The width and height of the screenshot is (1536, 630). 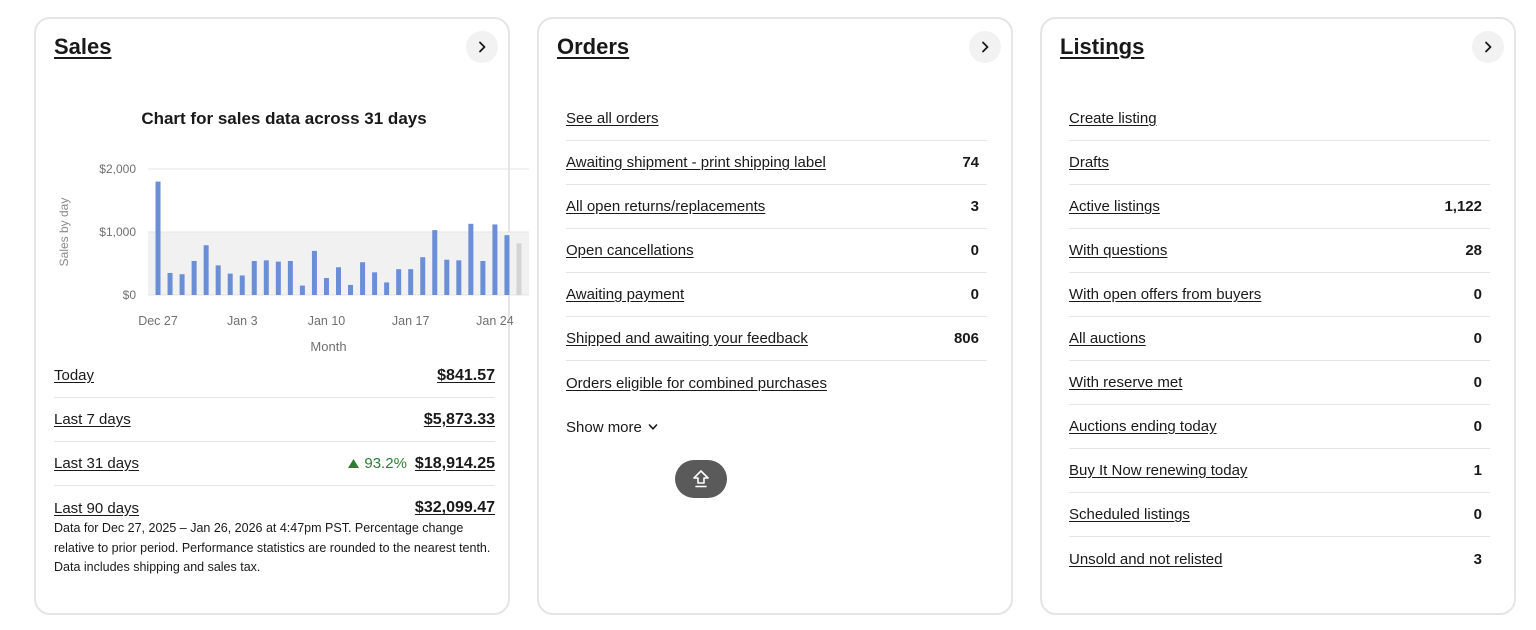 I want to click on orders-open-button, so click(x=985, y=47).